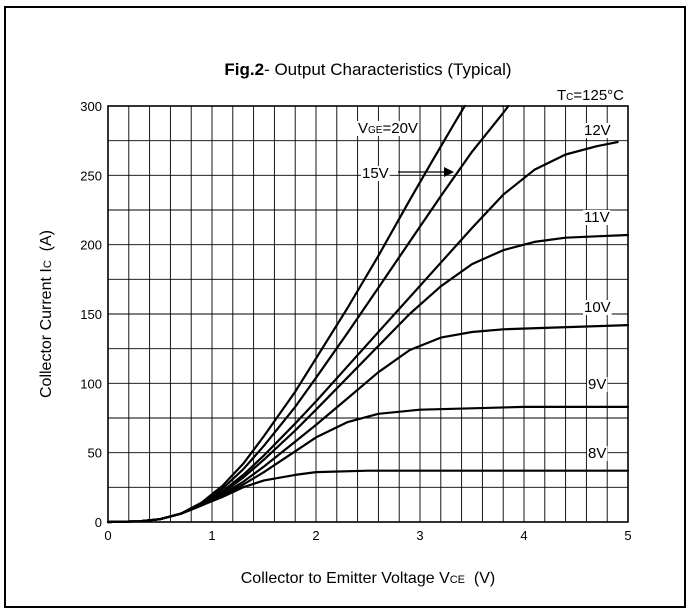 This screenshot has width=694, height=612. What do you see at coordinates (561, 95) in the screenshot?
I see `condition-main: T` at bounding box center [561, 95].